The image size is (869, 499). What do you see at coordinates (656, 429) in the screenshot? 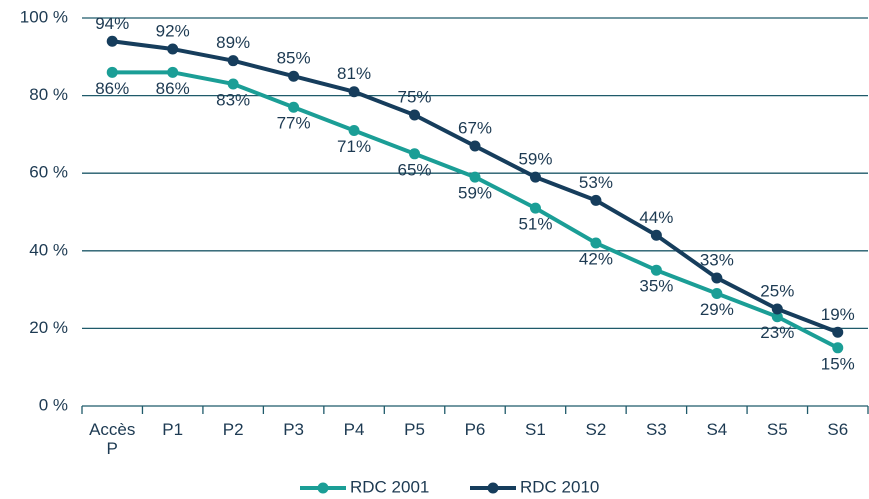
I see `x-tick-label: S3` at bounding box center [656, 429].